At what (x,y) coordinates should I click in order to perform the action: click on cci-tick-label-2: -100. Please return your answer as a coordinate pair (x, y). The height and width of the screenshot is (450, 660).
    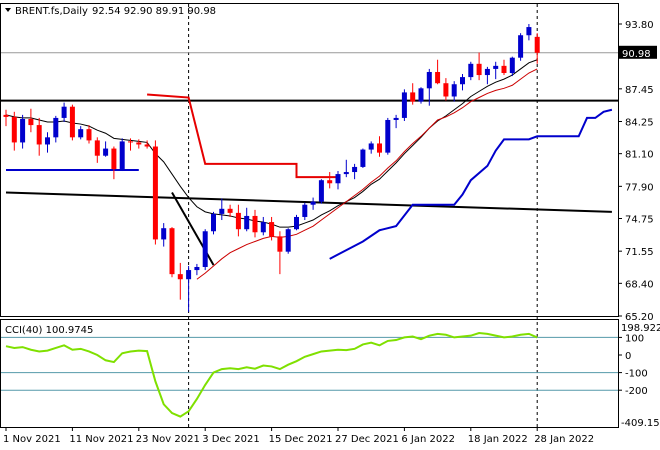
    Looking at the image, I should click on (636, 374).